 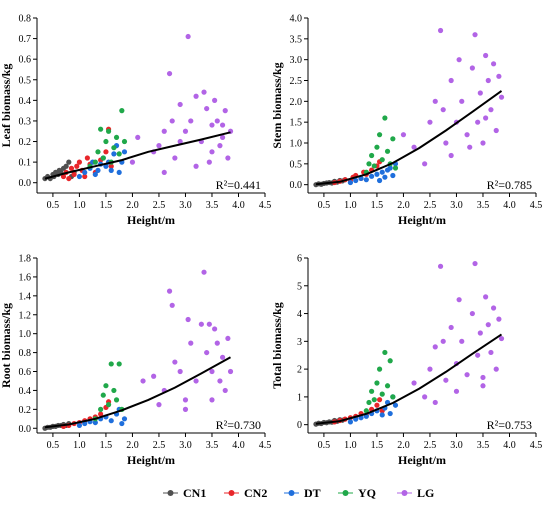 I want to click on fit-curve, so click(x=137, y=392).